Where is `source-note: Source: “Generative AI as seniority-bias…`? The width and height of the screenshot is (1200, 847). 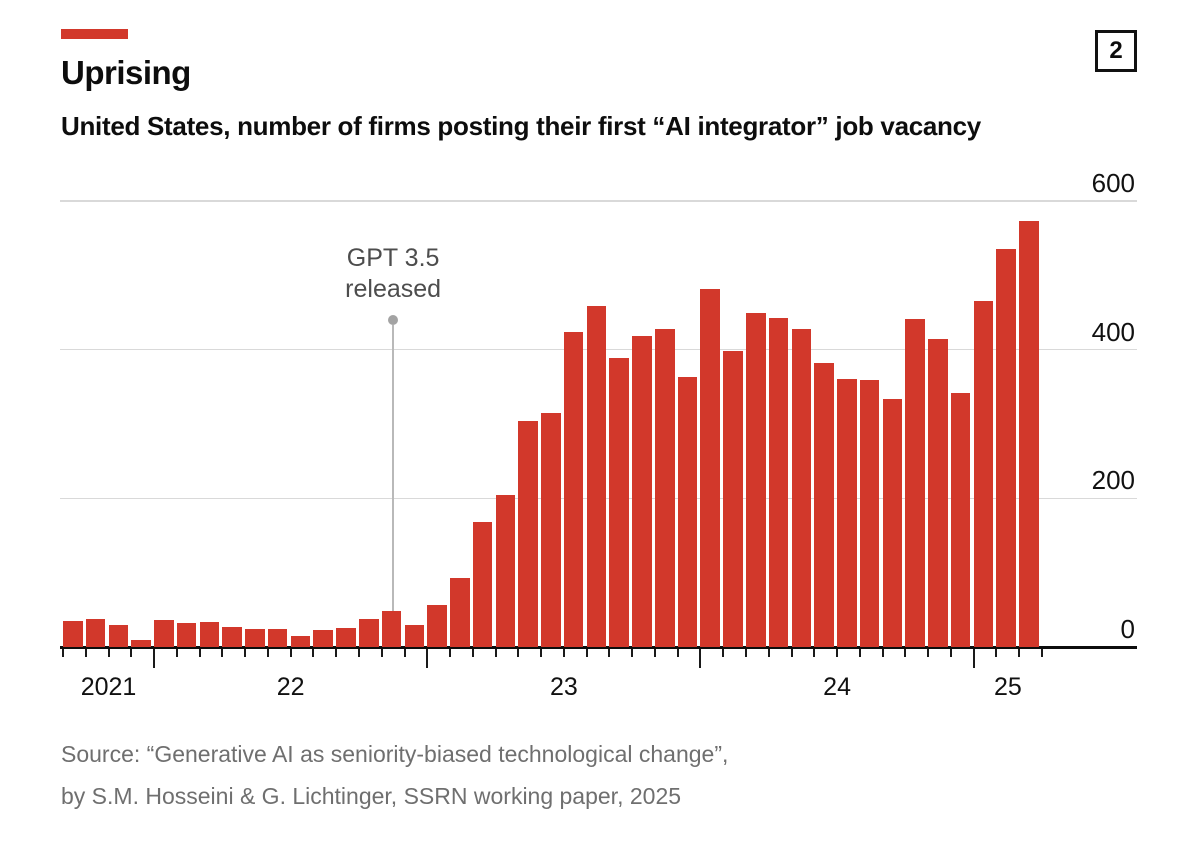
source-note: Source: “Generative AI as seniority-bias… is located at coordinates (394, 775).